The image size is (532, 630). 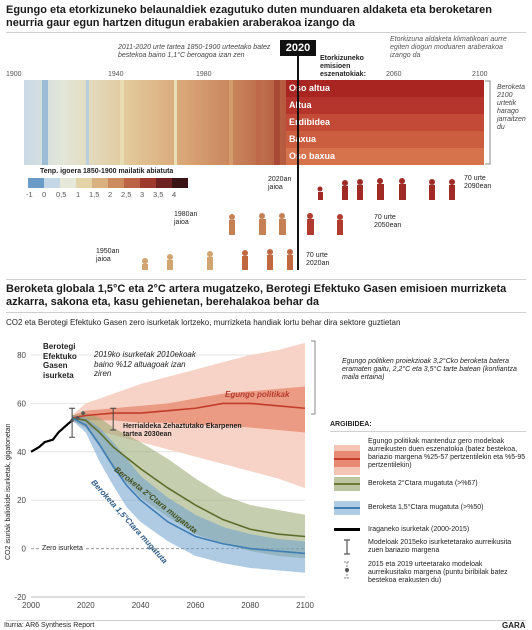 What do you see at coordinates (347, 529) in the screenshot?
I see `legend-swatch-past` at bounding box center [347, 529].